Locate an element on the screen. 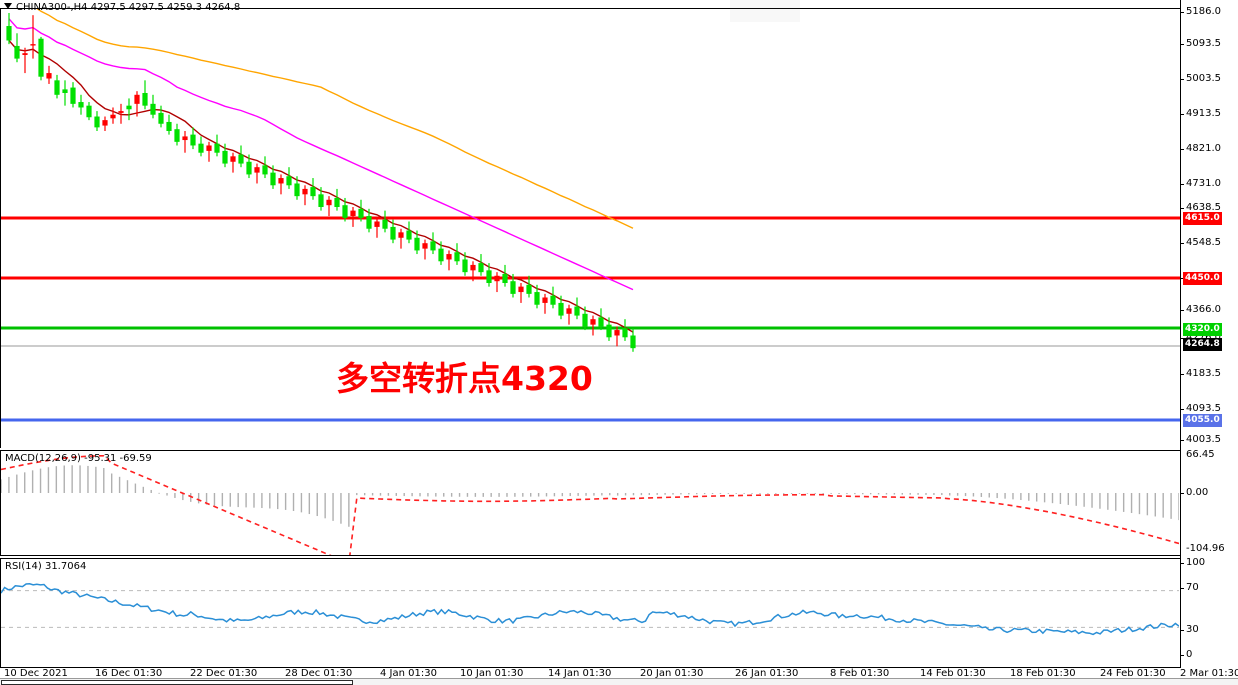 The height and width of the screenshot is (685, 1238). level-line-current is located at coordinates (590, 346).